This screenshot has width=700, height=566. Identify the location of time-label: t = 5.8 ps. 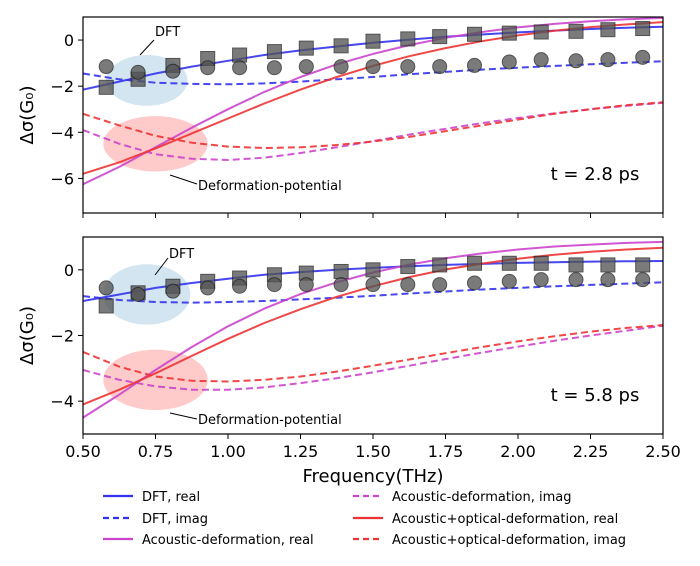
(595, 395).